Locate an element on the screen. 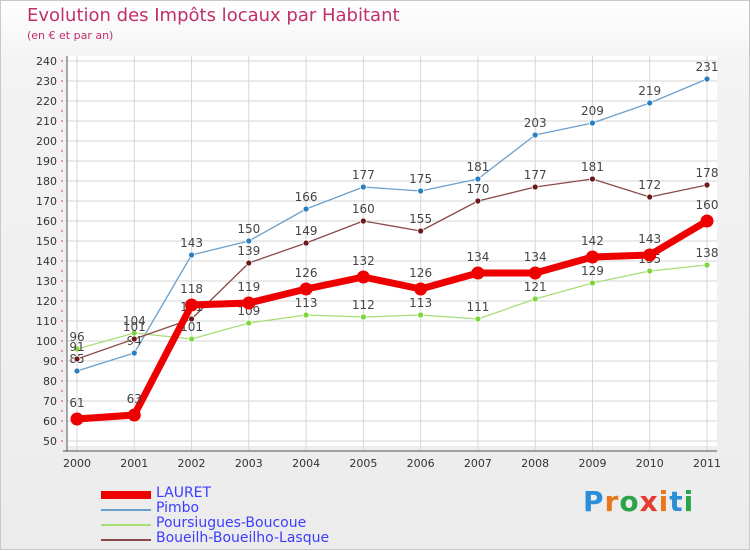 The image size is (750, 551). y-tick-label: 180 is located at coordinates (46, 181).